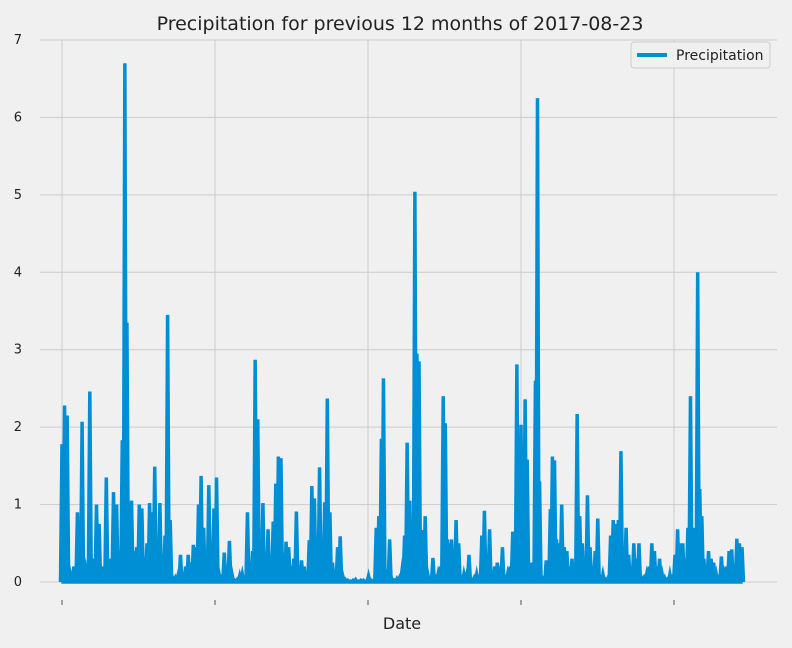  What do you see at coordinates (18, 40) in the screenshot?
I see `y-tick-label: 7` at bounding box center [18, 40].